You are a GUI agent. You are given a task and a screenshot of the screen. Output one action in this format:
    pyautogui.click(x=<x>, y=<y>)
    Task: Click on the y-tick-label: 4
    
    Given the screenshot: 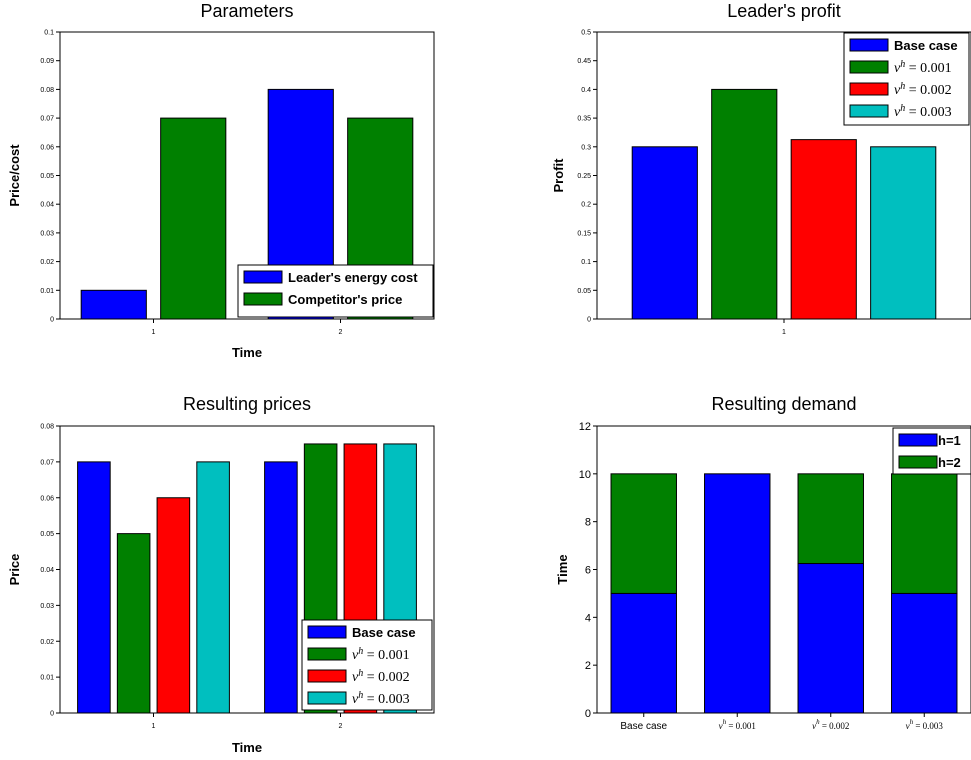 What is the action you would take?
    pyautogui.click(x=588, y=618)
    